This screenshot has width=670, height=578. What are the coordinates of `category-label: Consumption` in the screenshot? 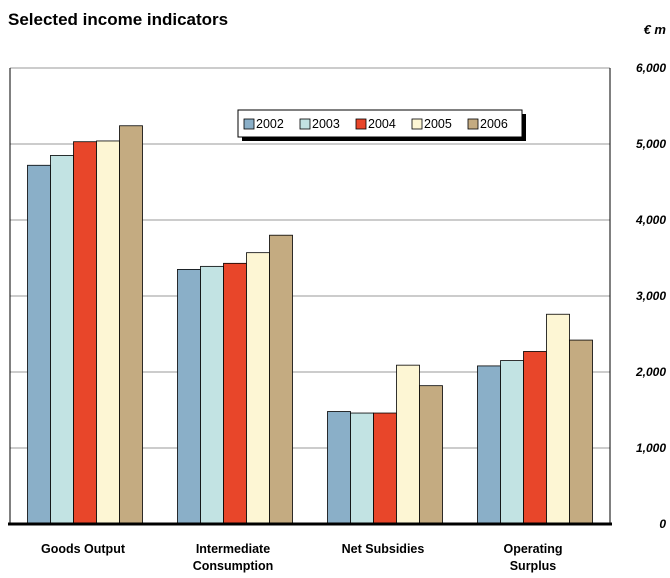 It's located at (233, 566).